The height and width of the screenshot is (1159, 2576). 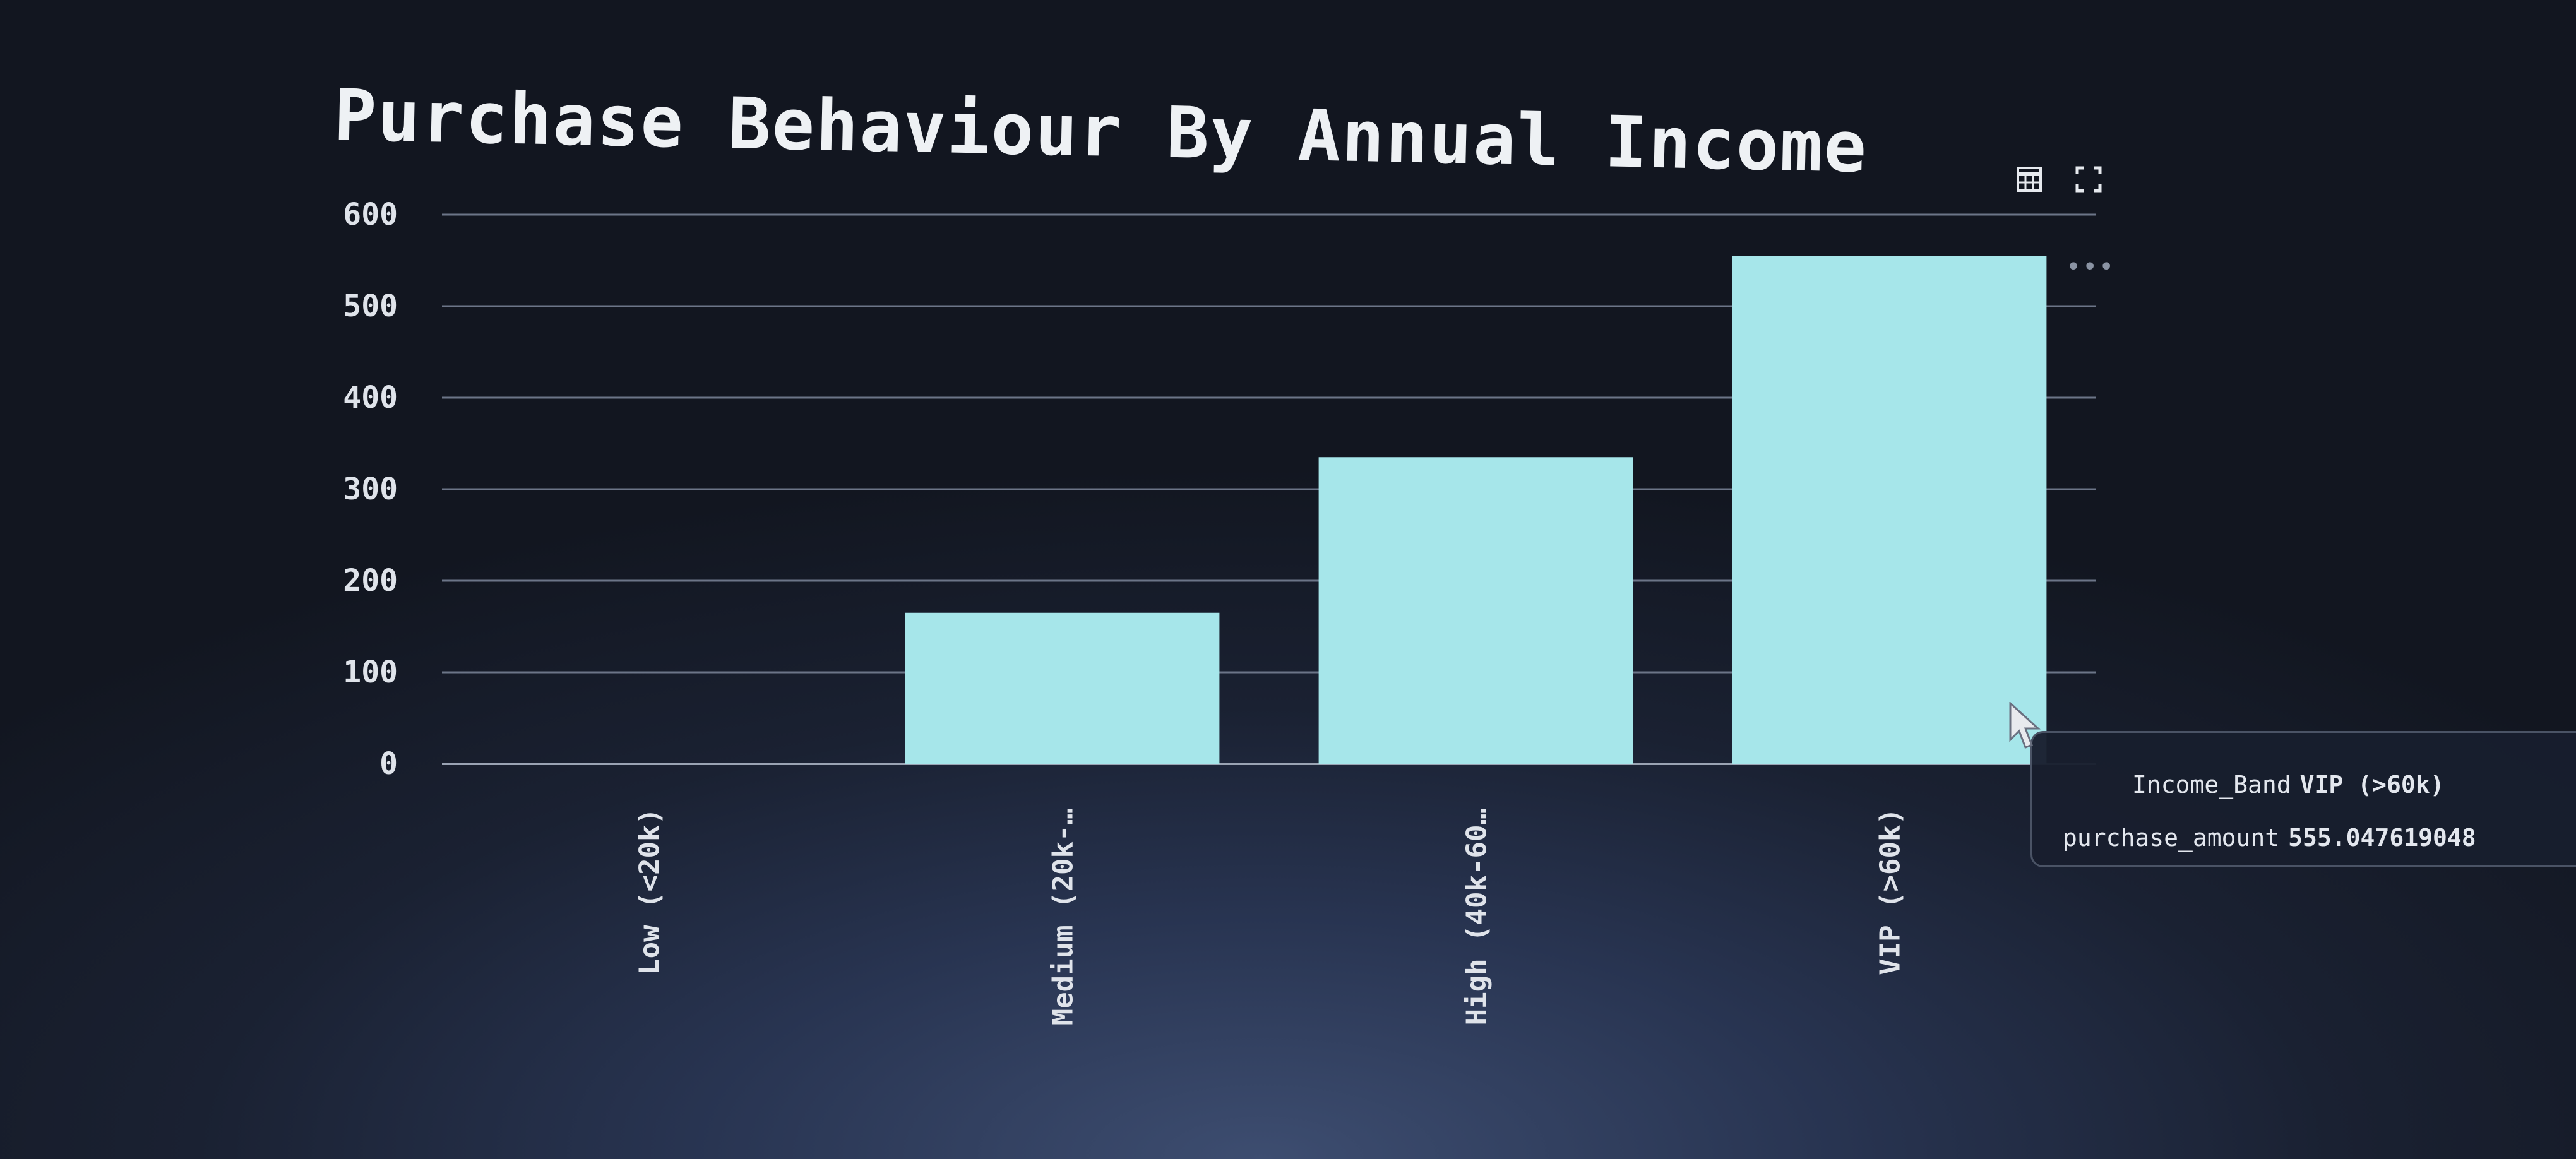 What do you see at coordinates (2372, 785) in the screenshot?
I see `tooltip-value: VIP (>60k)` at bounding box center [2372, 785].